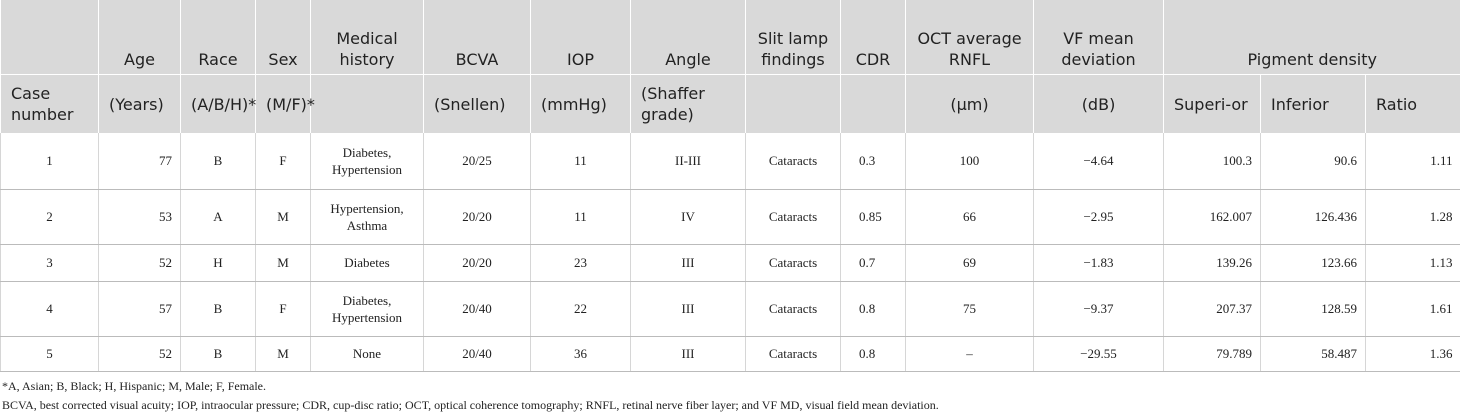 Image resolution: width=1460 pixels, height=415 pixels. I want to click on table-cell: 20/25, so click(477, 161).